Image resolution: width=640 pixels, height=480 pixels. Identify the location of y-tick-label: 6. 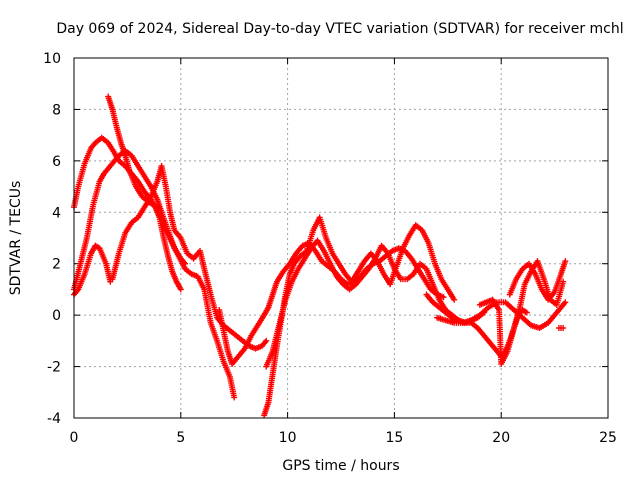
(56, 162).